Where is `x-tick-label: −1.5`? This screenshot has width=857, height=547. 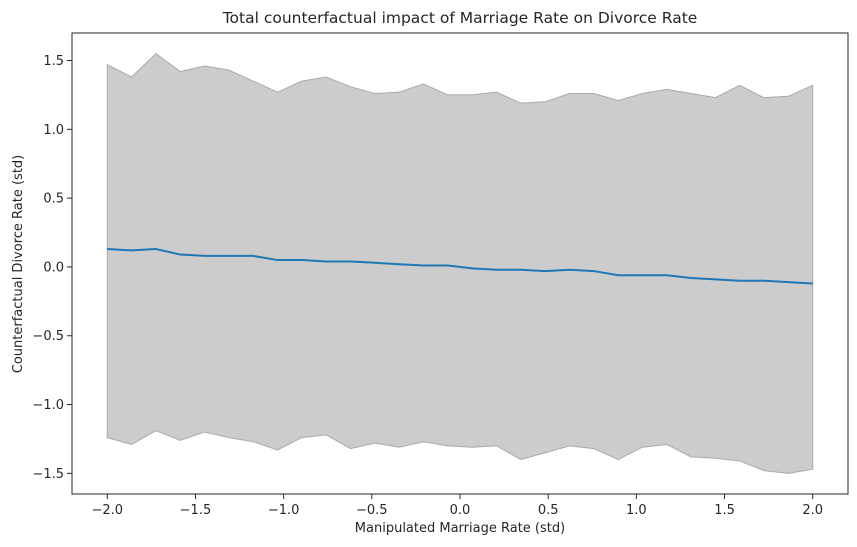 x-tick-label: −1.5 is located at coordinates (196, 510).